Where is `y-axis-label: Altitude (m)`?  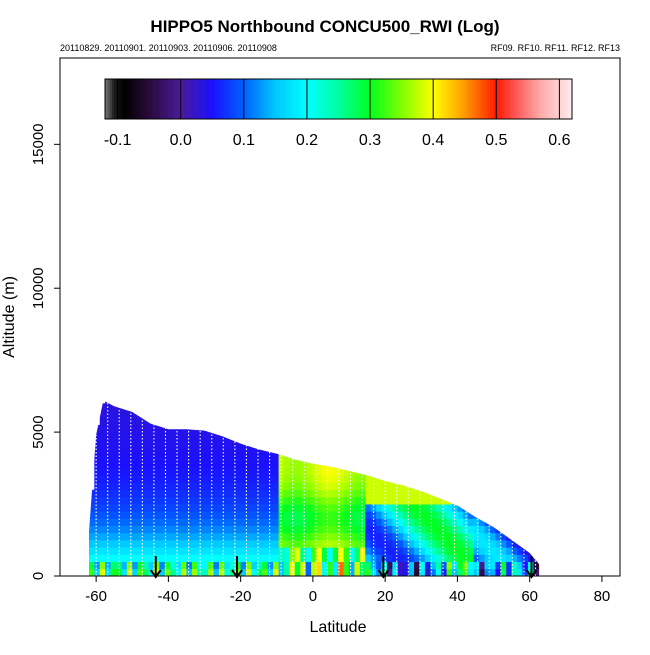 y-axis-label: Altitude (m) is located at coordinates (9, 317).